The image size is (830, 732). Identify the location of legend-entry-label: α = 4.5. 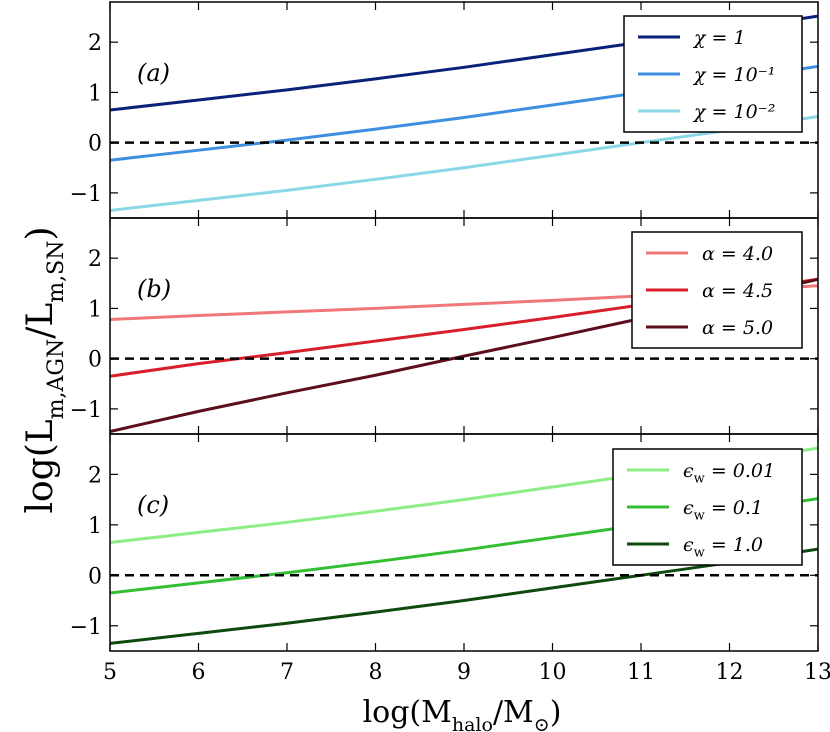
(737, 291).